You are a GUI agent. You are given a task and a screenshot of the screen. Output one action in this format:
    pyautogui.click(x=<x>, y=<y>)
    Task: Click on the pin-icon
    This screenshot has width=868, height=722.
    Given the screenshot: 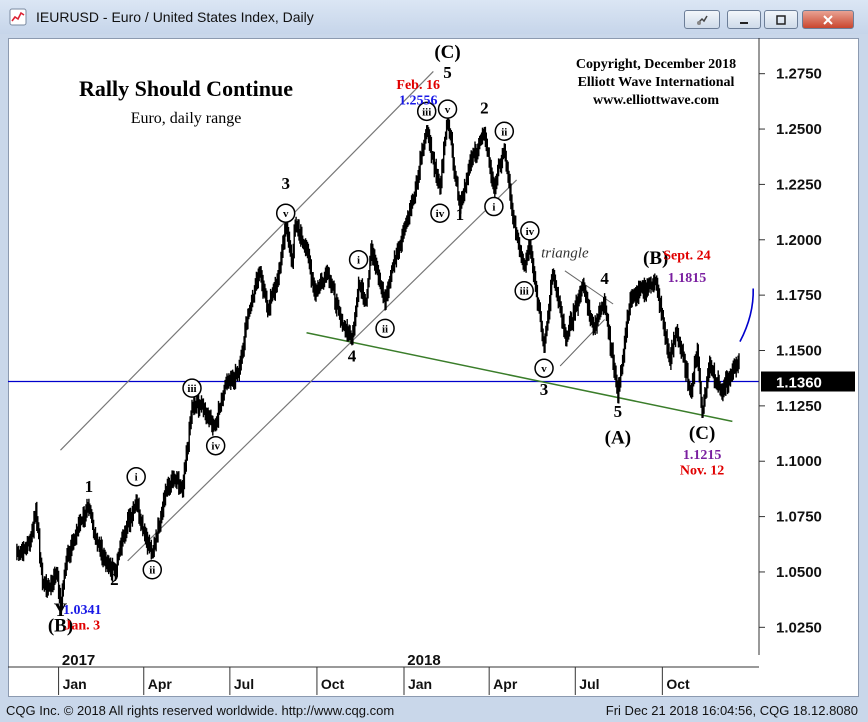 What is the action you would take?
    pyautogui.click(x=702, y=20)
    